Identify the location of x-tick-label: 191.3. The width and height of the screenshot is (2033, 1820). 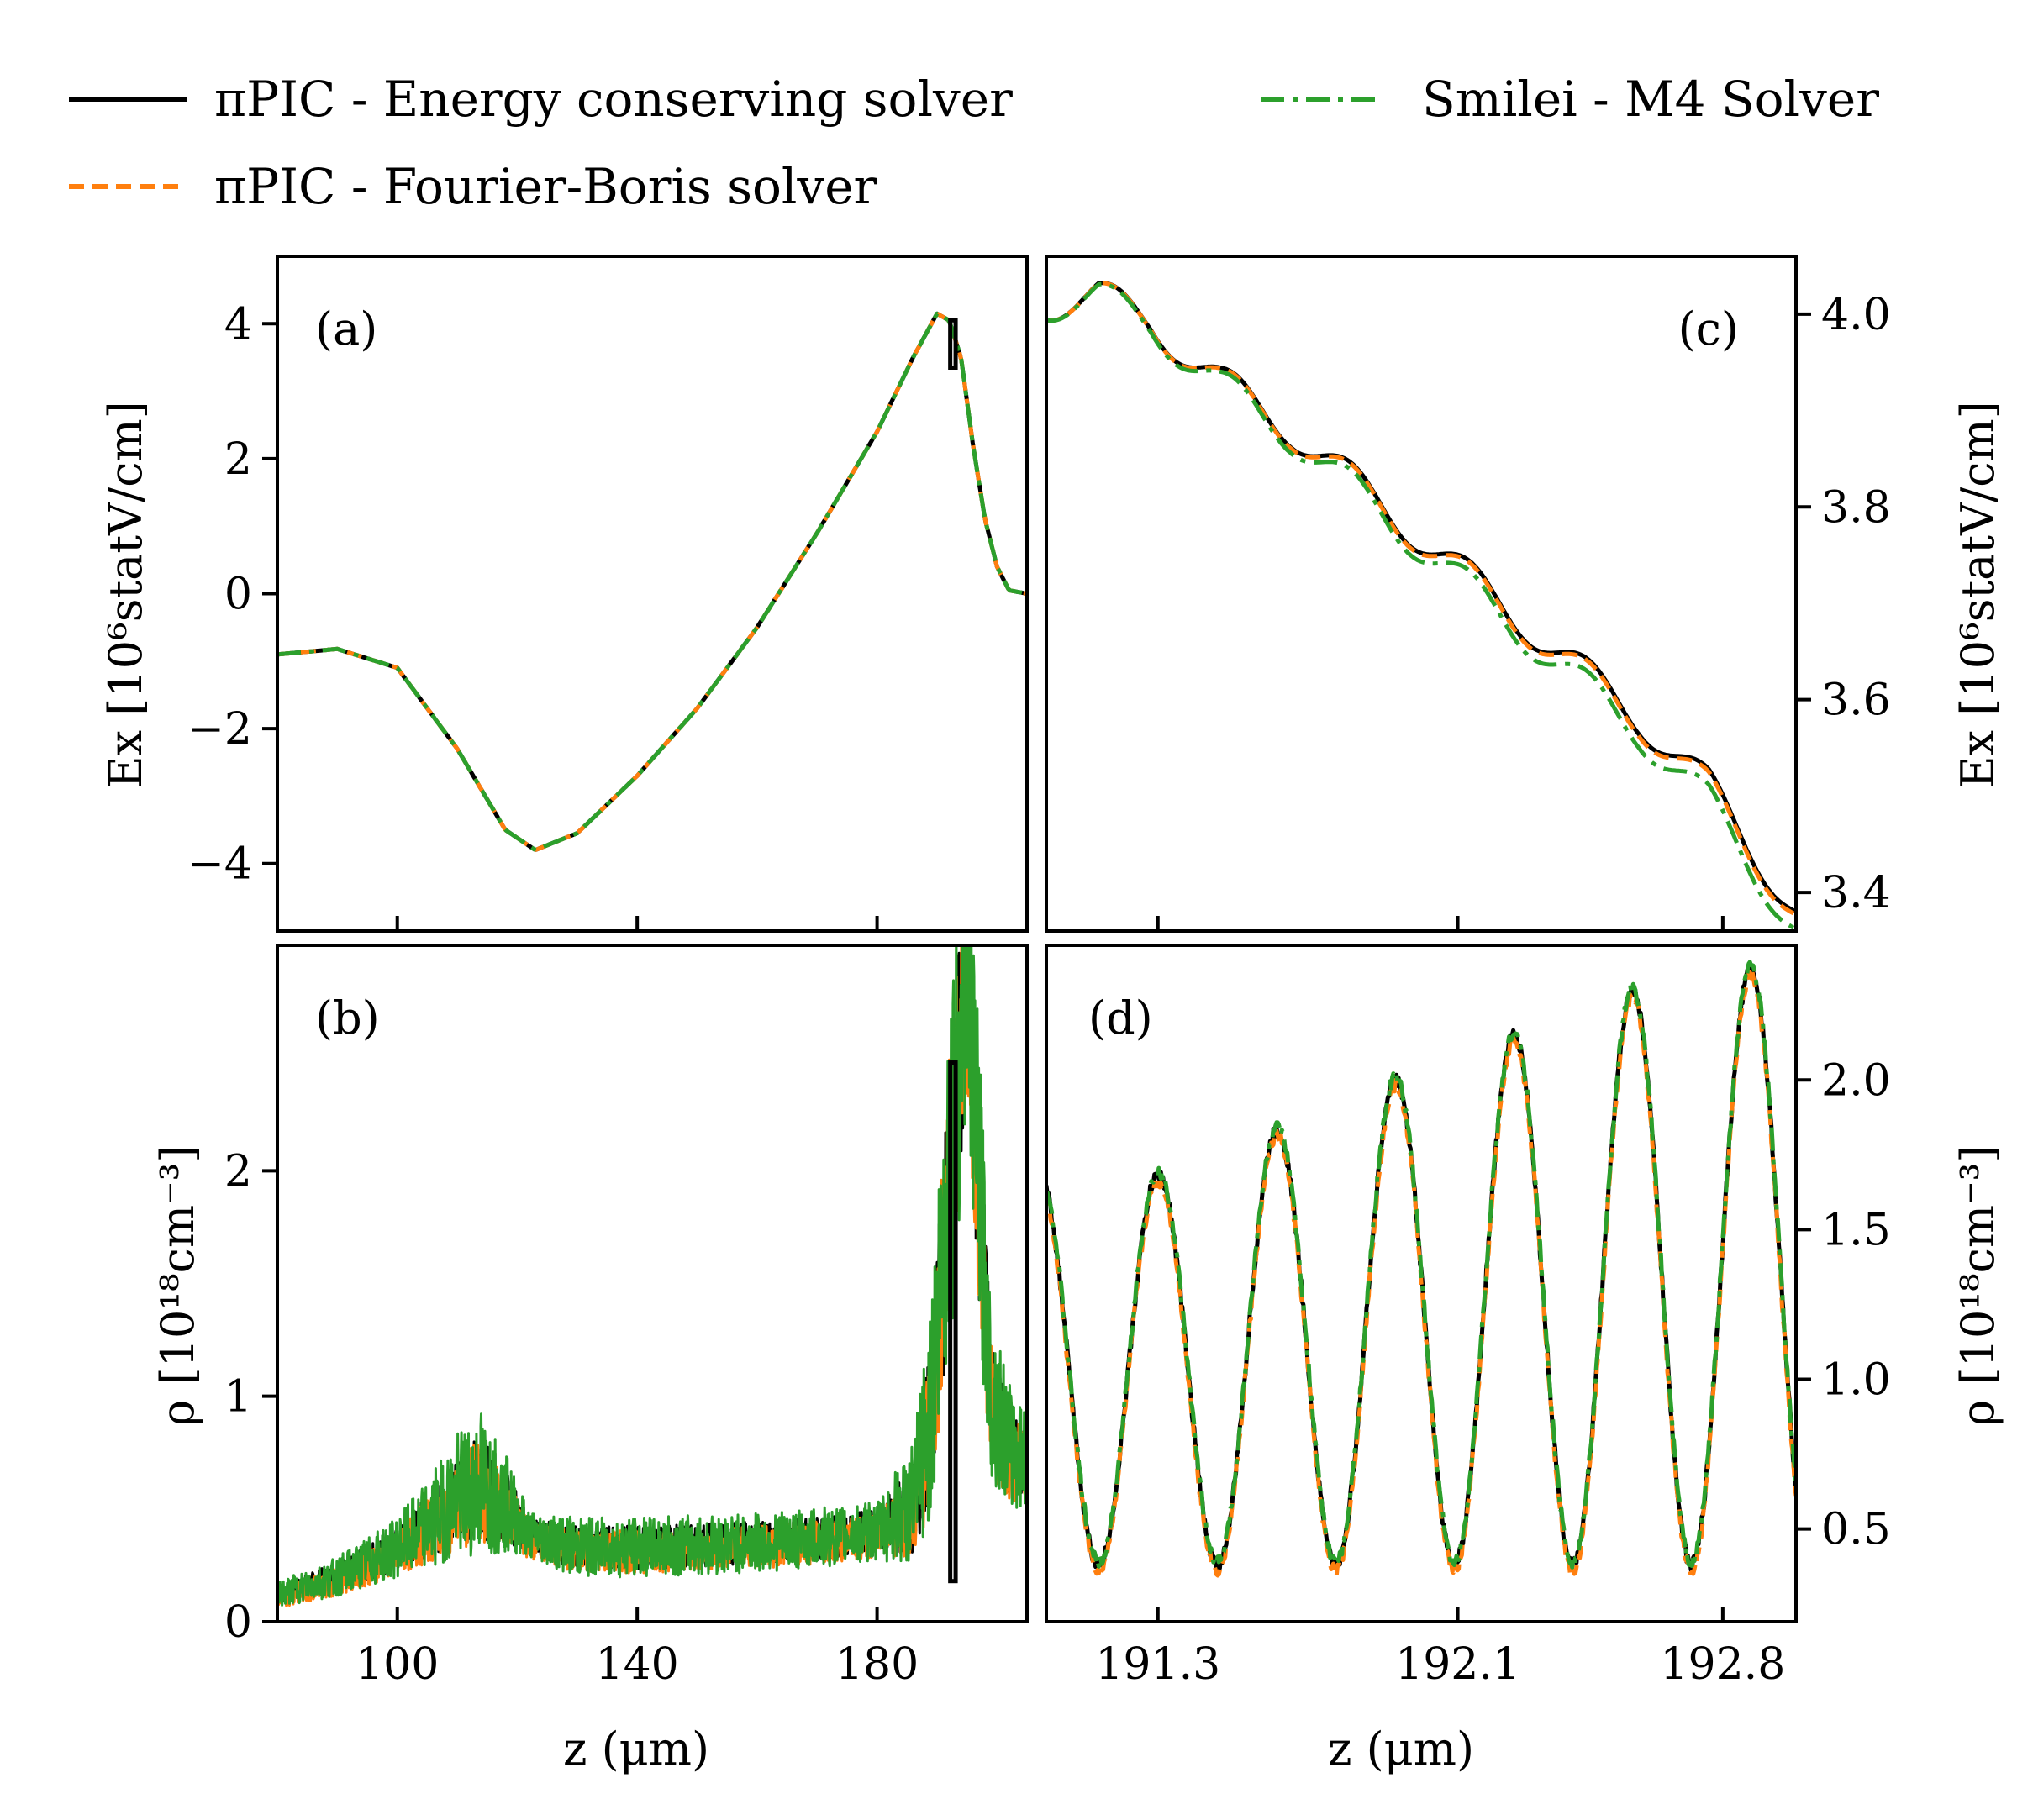
(1157, 1664).